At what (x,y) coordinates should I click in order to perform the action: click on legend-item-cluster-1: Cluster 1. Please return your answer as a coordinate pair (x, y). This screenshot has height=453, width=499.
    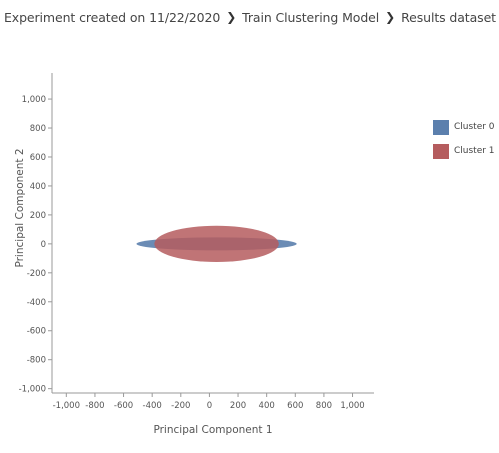
    Looking at the image, I should click on (464, 151).